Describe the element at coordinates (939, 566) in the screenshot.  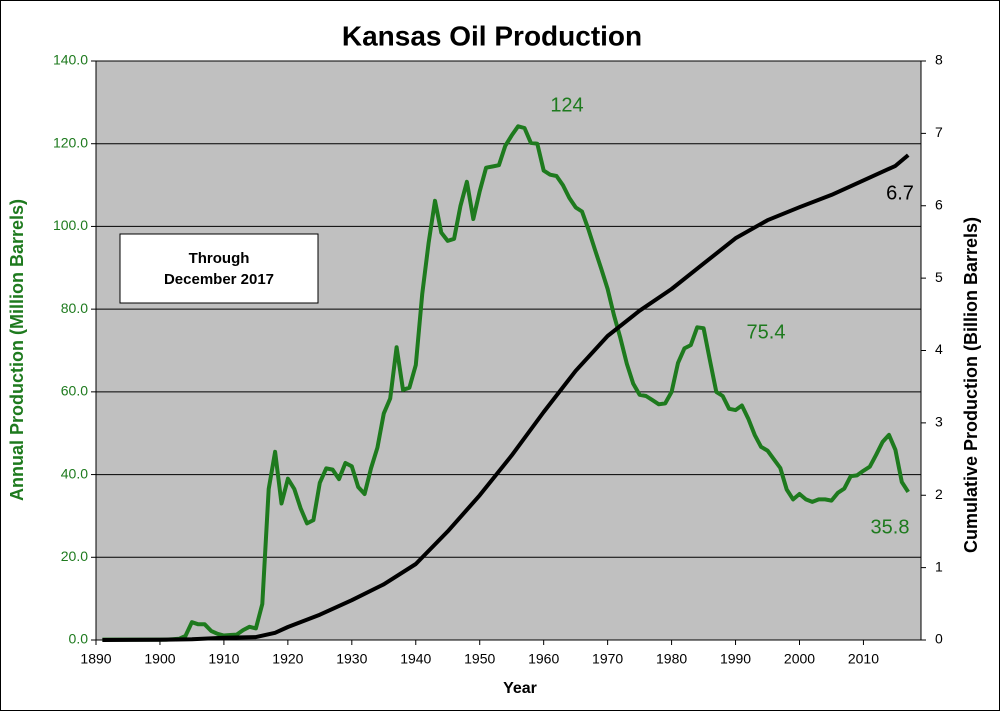
I see `y2-tick-label: 1` at that location.